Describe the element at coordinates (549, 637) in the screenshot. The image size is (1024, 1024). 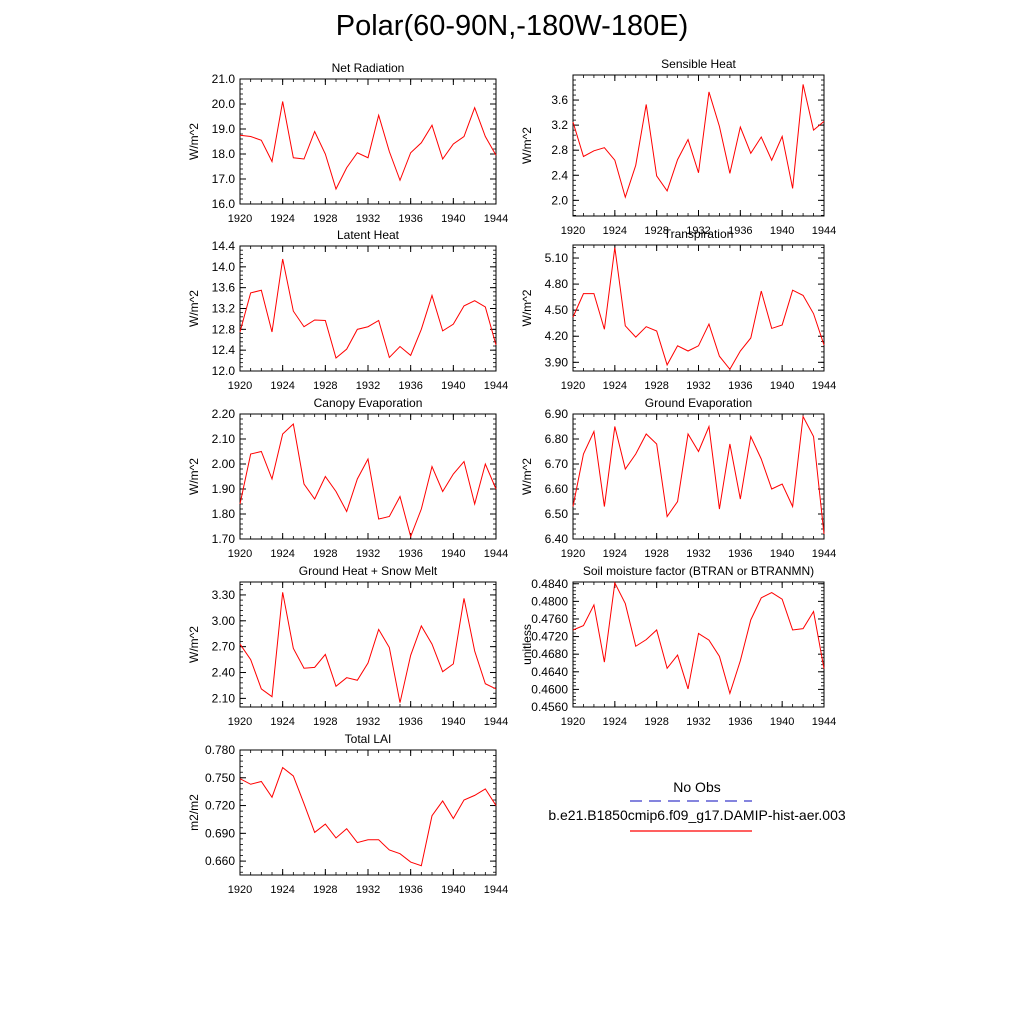
I see `y-tick-label: 0.4720` at that location.